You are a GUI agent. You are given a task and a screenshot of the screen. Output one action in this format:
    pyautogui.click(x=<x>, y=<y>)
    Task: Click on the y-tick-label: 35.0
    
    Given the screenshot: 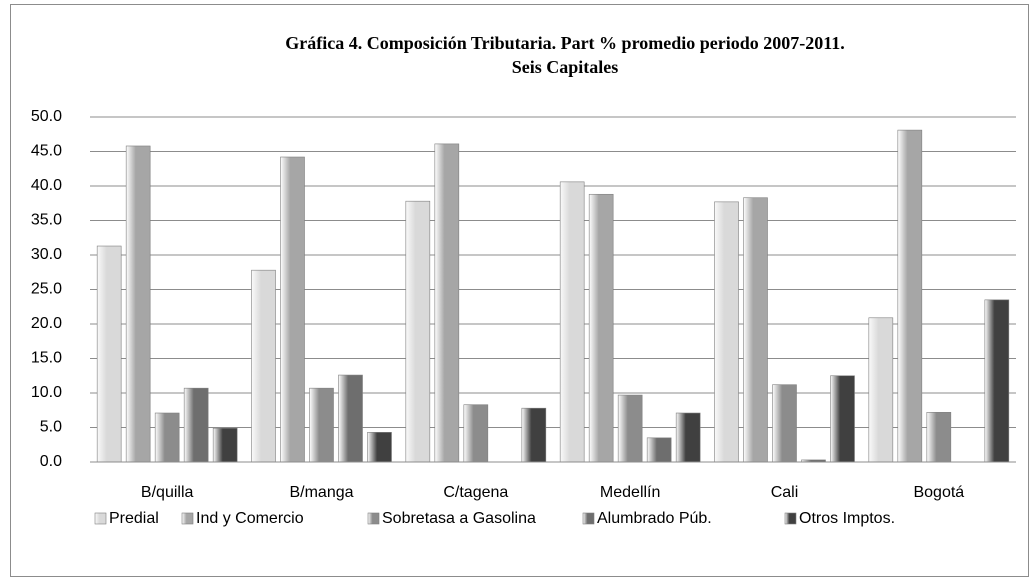 What is the action you would take?
    pyautogui.click(x=46, y=220)
    